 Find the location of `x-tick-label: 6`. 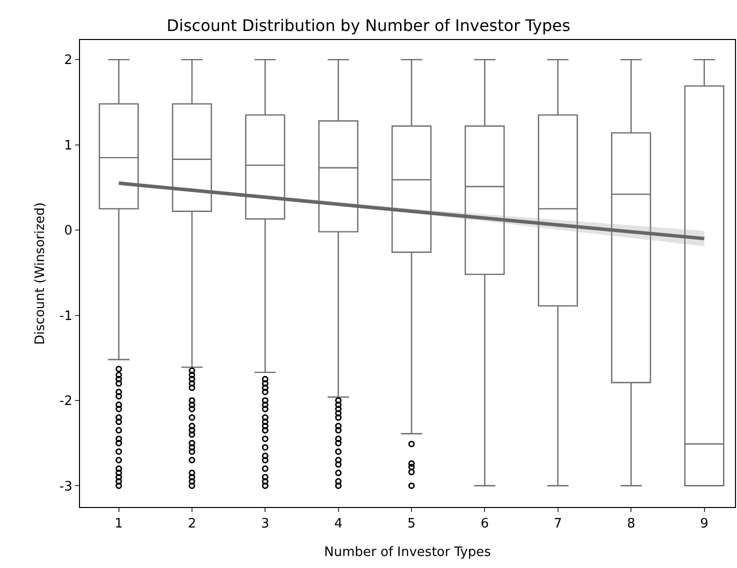

x-tick-label: 6 is located at coordinates (484, 524).